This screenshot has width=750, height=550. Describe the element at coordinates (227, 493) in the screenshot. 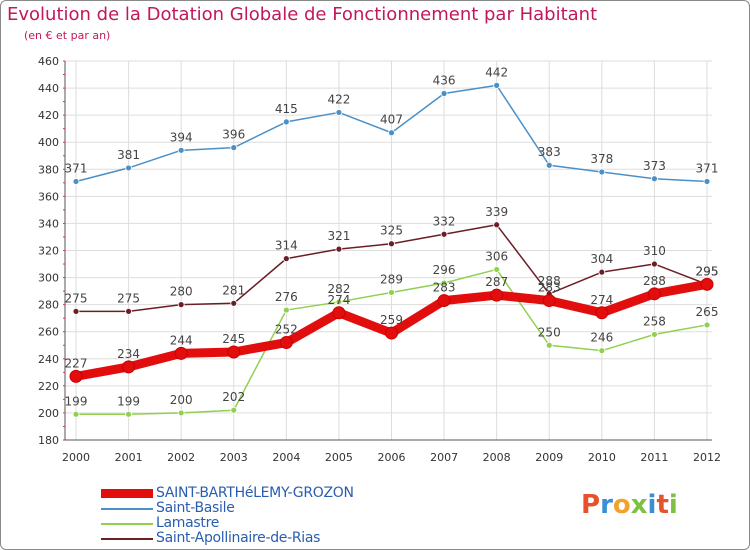

I see `legend-item: SAINT-BARTHéLEMY-GROZON` at that location.